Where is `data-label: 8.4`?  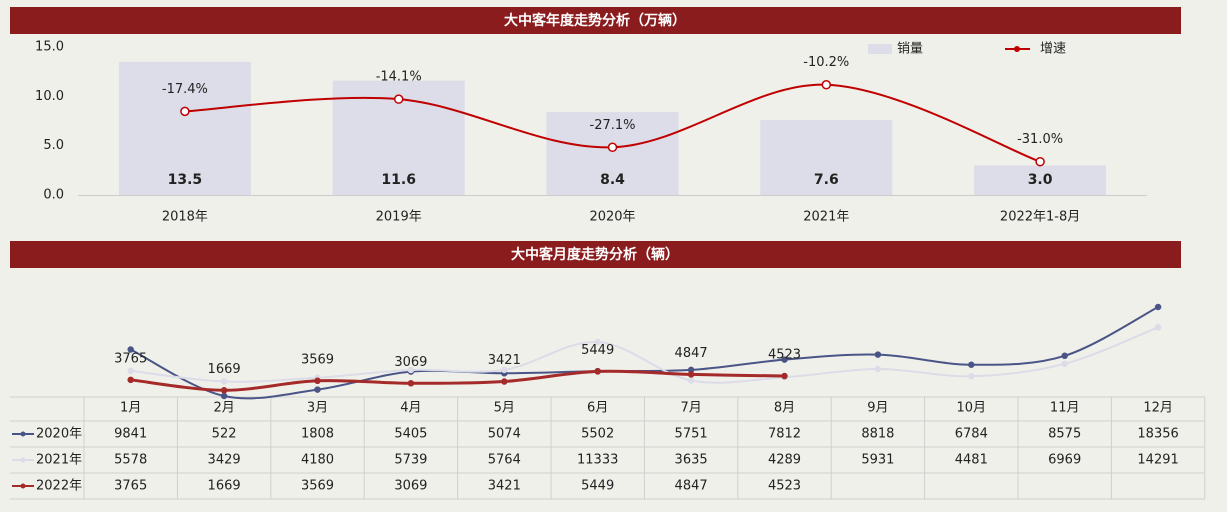
data-label: 8.4 is located at coordinates (612, 180).